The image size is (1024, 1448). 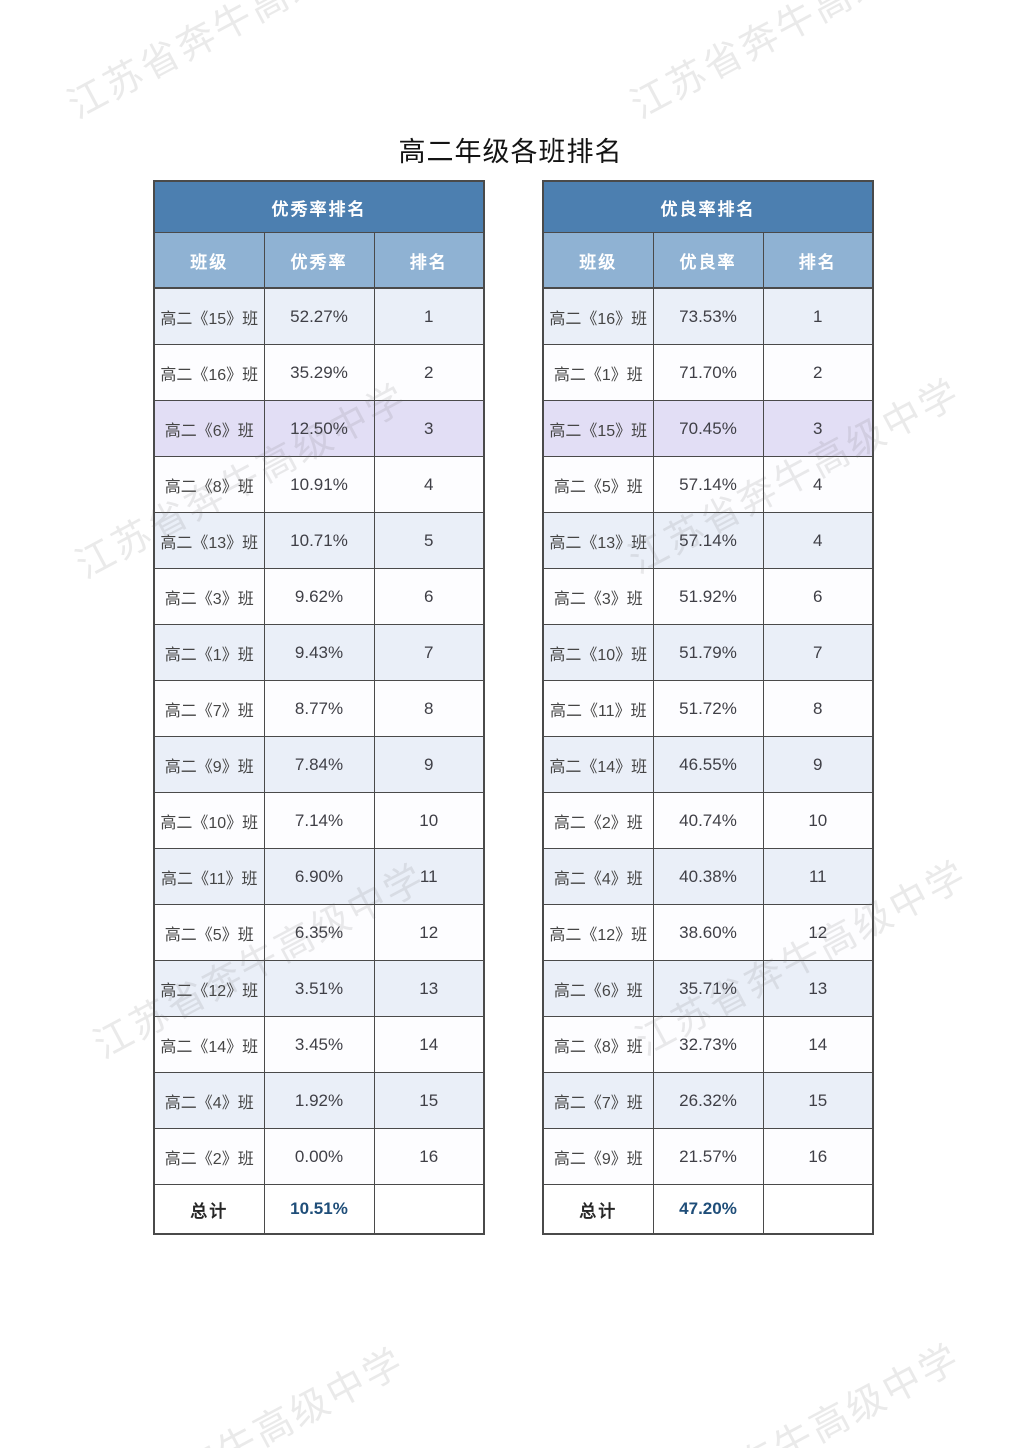 What do you see at coordinates (510, 152) in the screenshot?
I see `page-title: 高二年级各班排名` at bounding box center [510, 152].